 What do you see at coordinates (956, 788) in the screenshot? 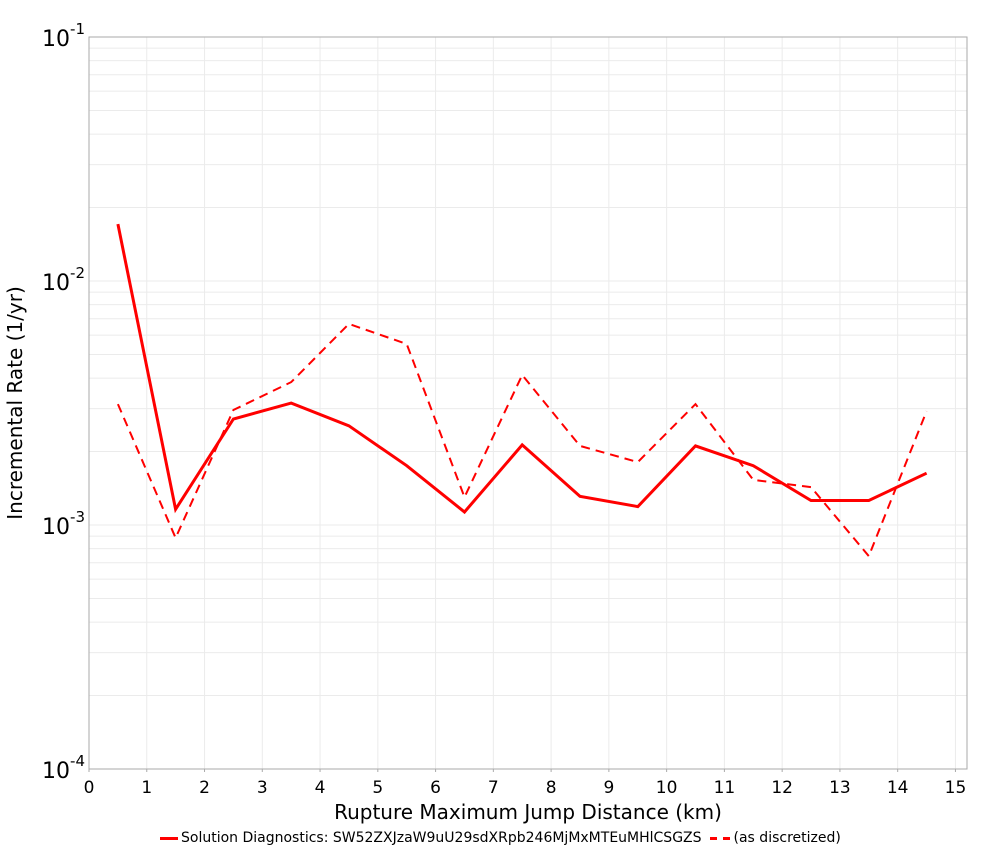
I see `x-tick-label: 15` at bounding box center [956, 788].